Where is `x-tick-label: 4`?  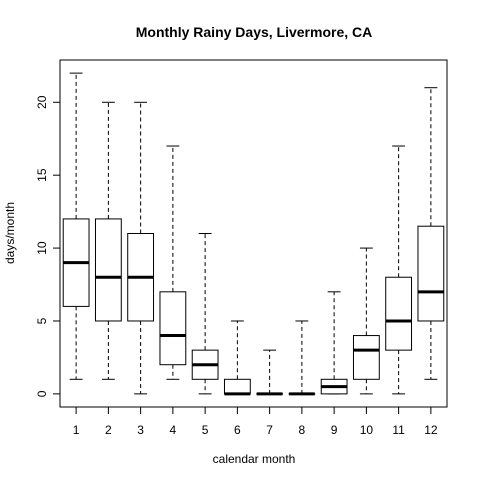 x-tick-label: 4 is located at coordinates (173, 430).